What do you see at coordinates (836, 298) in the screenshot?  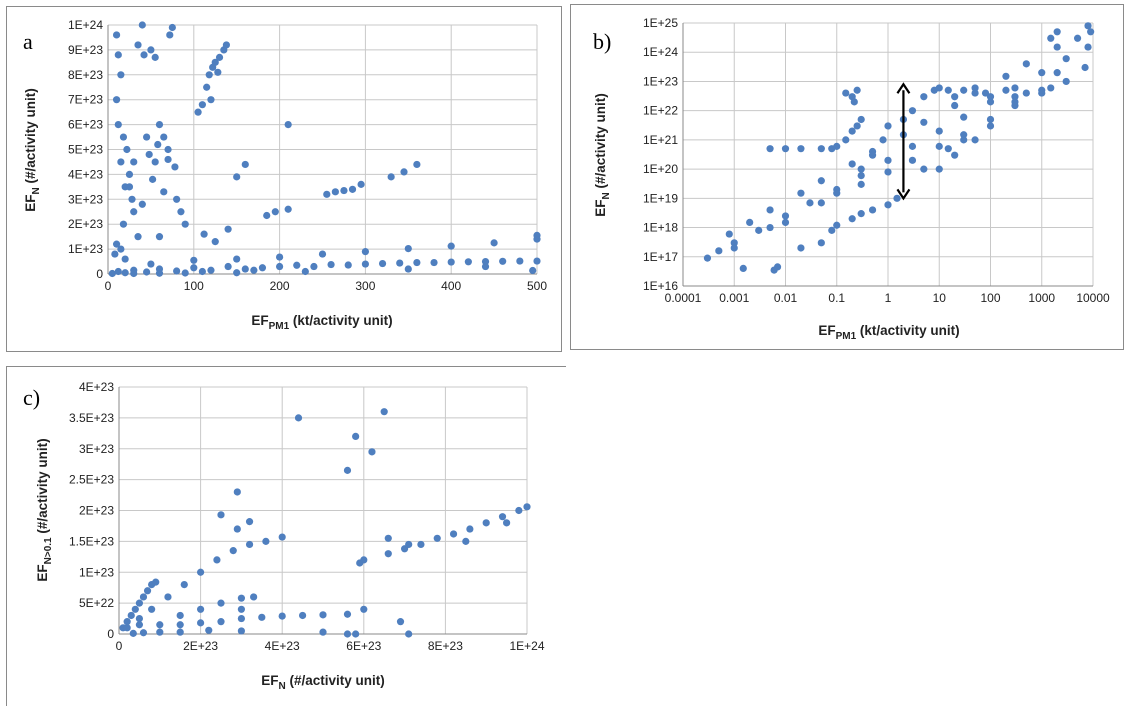 I see `x-tick-label: 0.1` at bounding box center [836, 298].